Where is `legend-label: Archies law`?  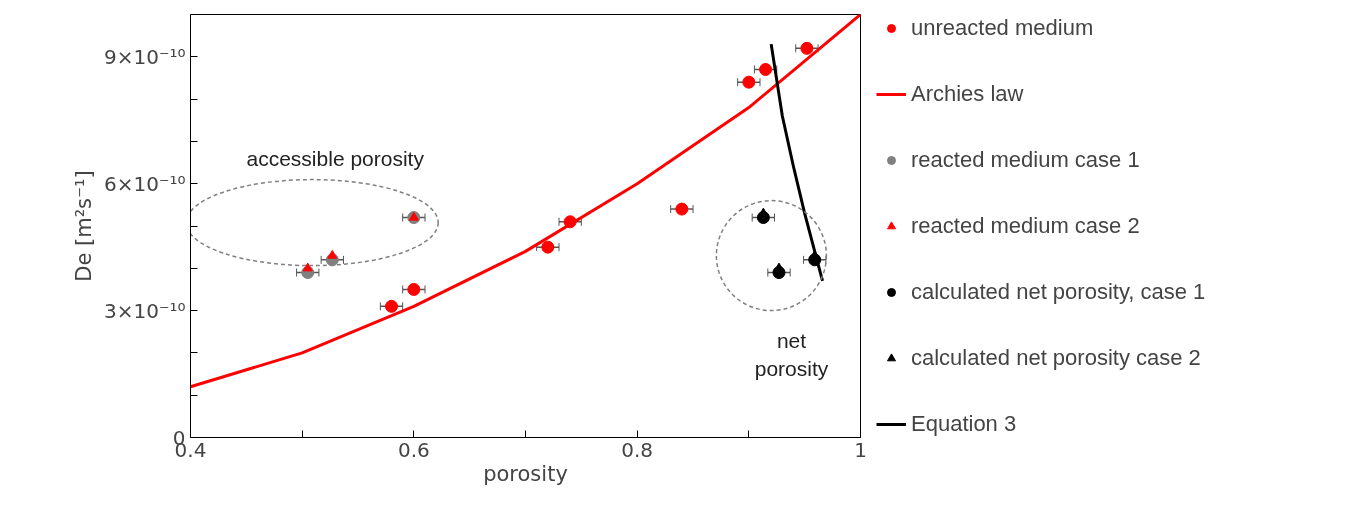 legend-label: Archies law is located at coordinates (967, 93).